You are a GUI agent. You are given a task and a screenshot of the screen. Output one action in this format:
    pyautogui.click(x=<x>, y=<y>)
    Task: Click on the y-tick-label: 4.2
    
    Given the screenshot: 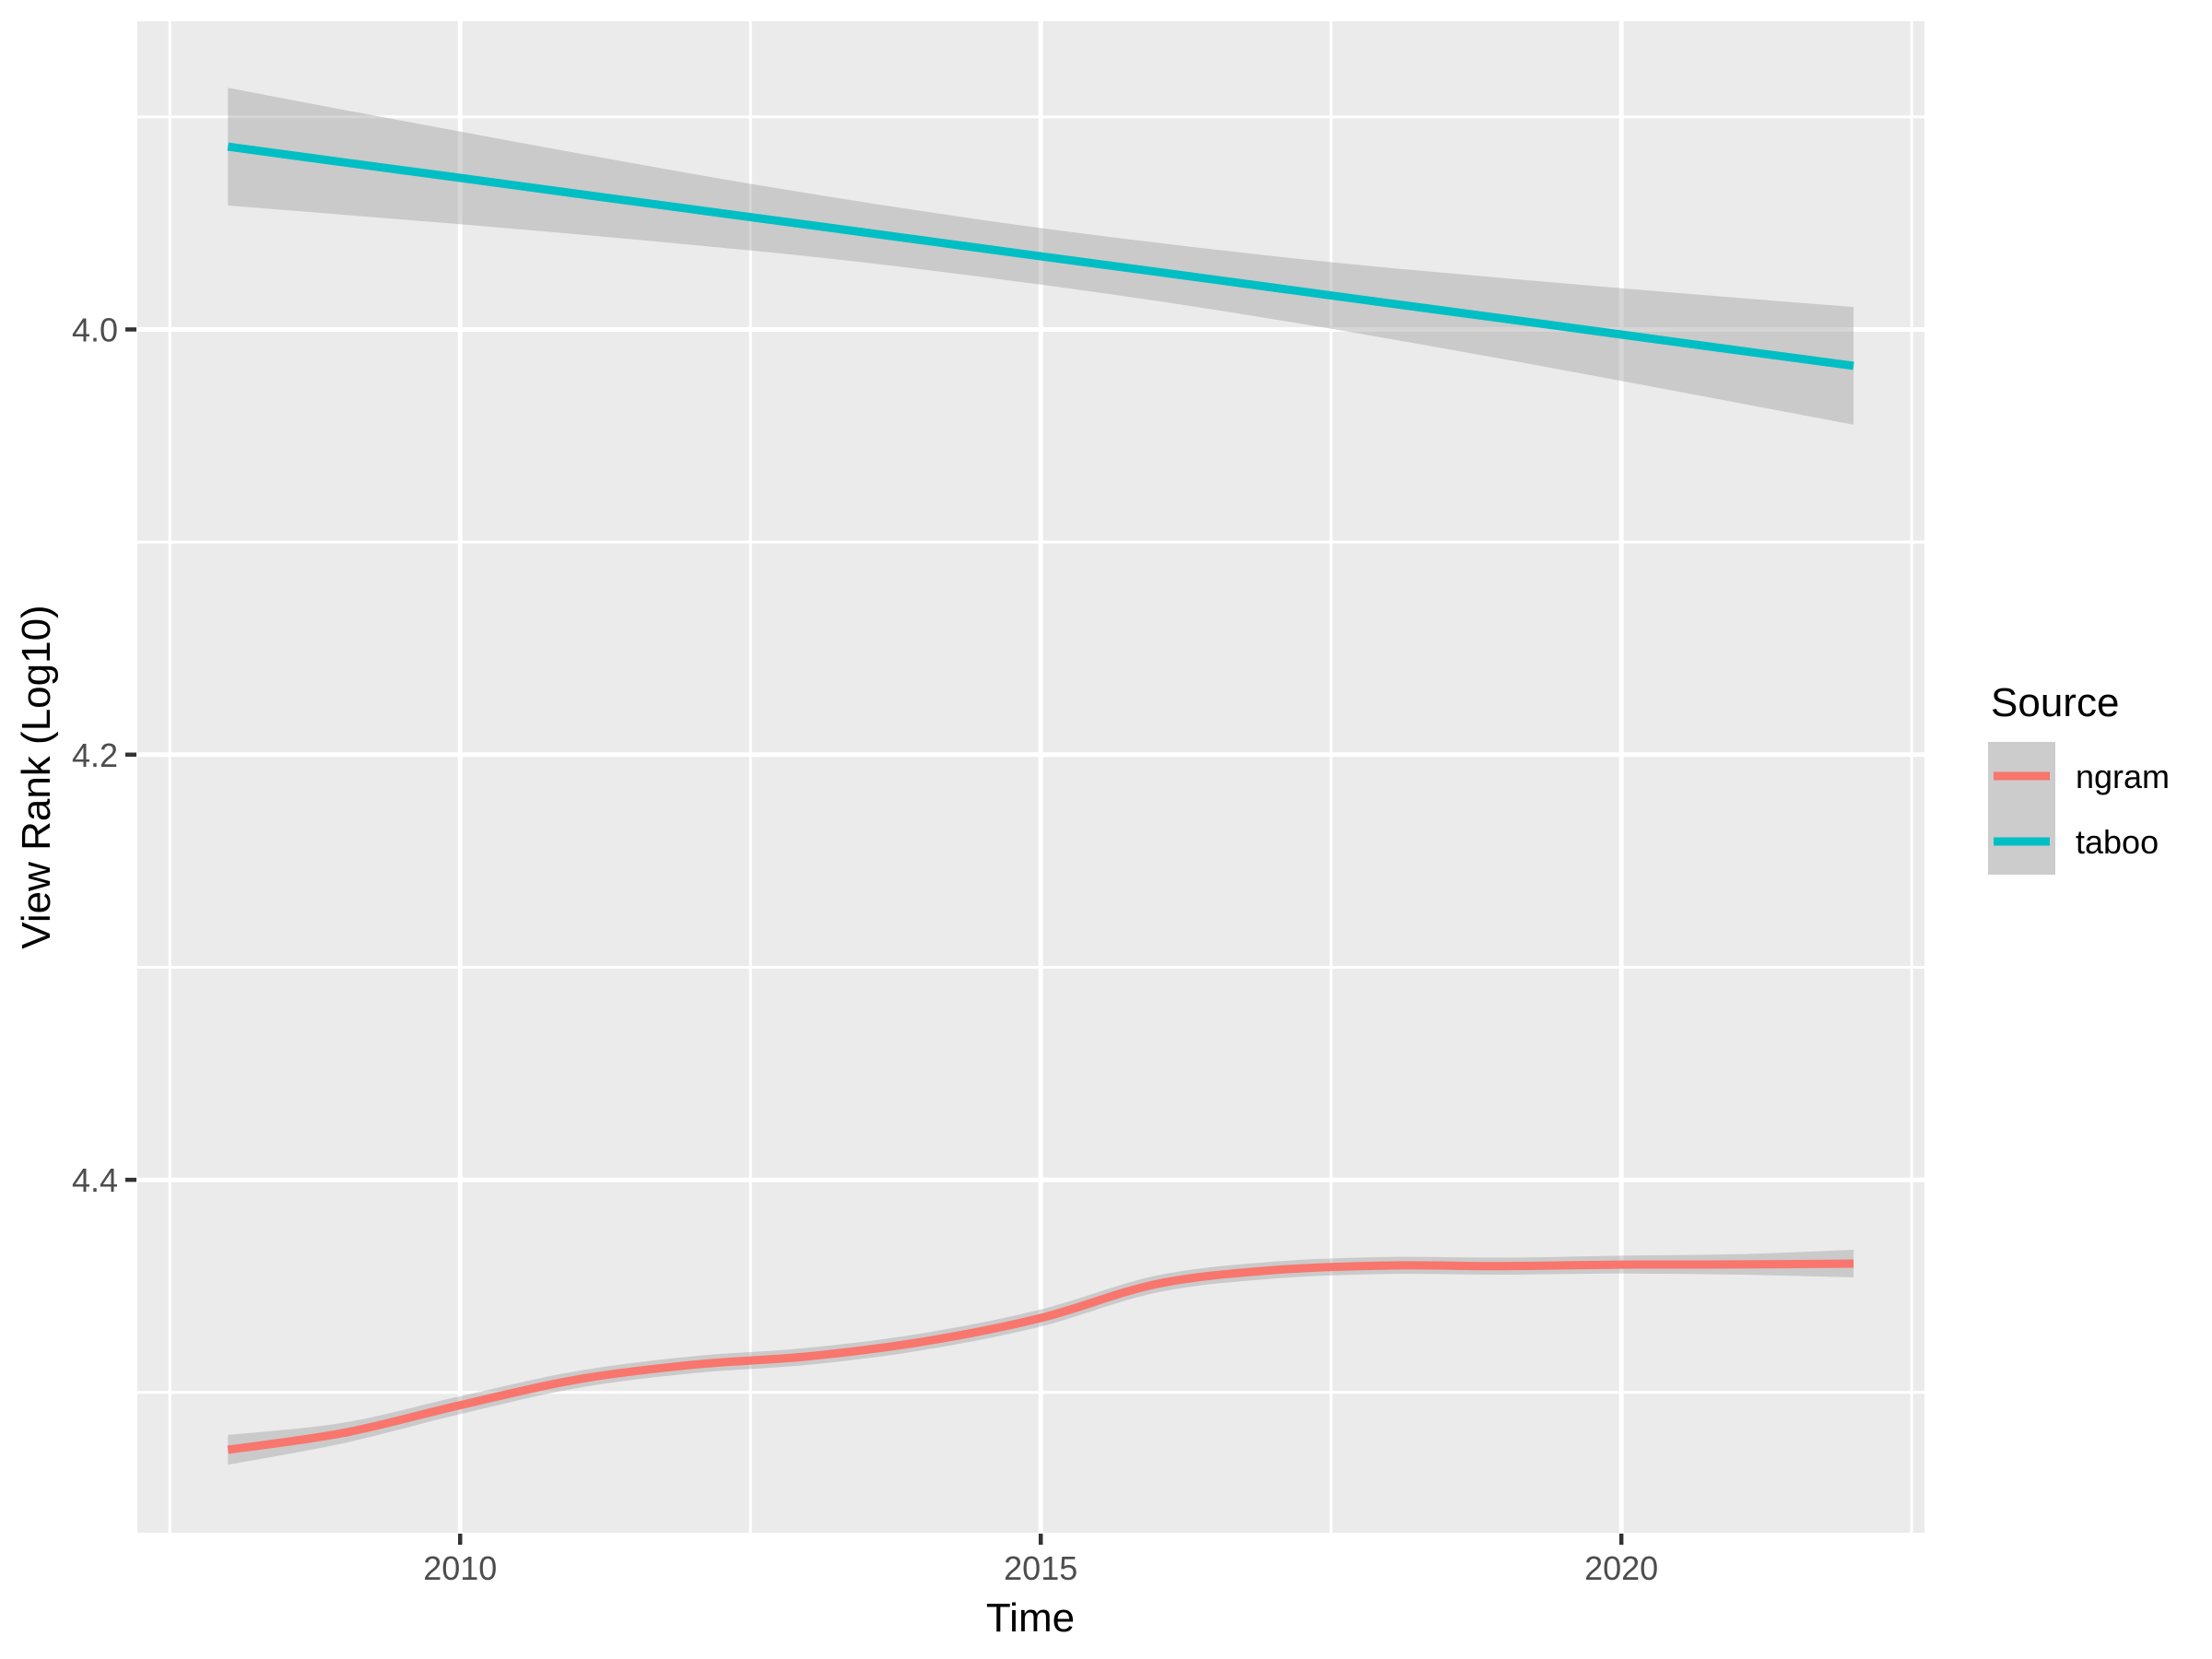 What is the action you would take?
    pyautogui.click(x=95, y=755)
    